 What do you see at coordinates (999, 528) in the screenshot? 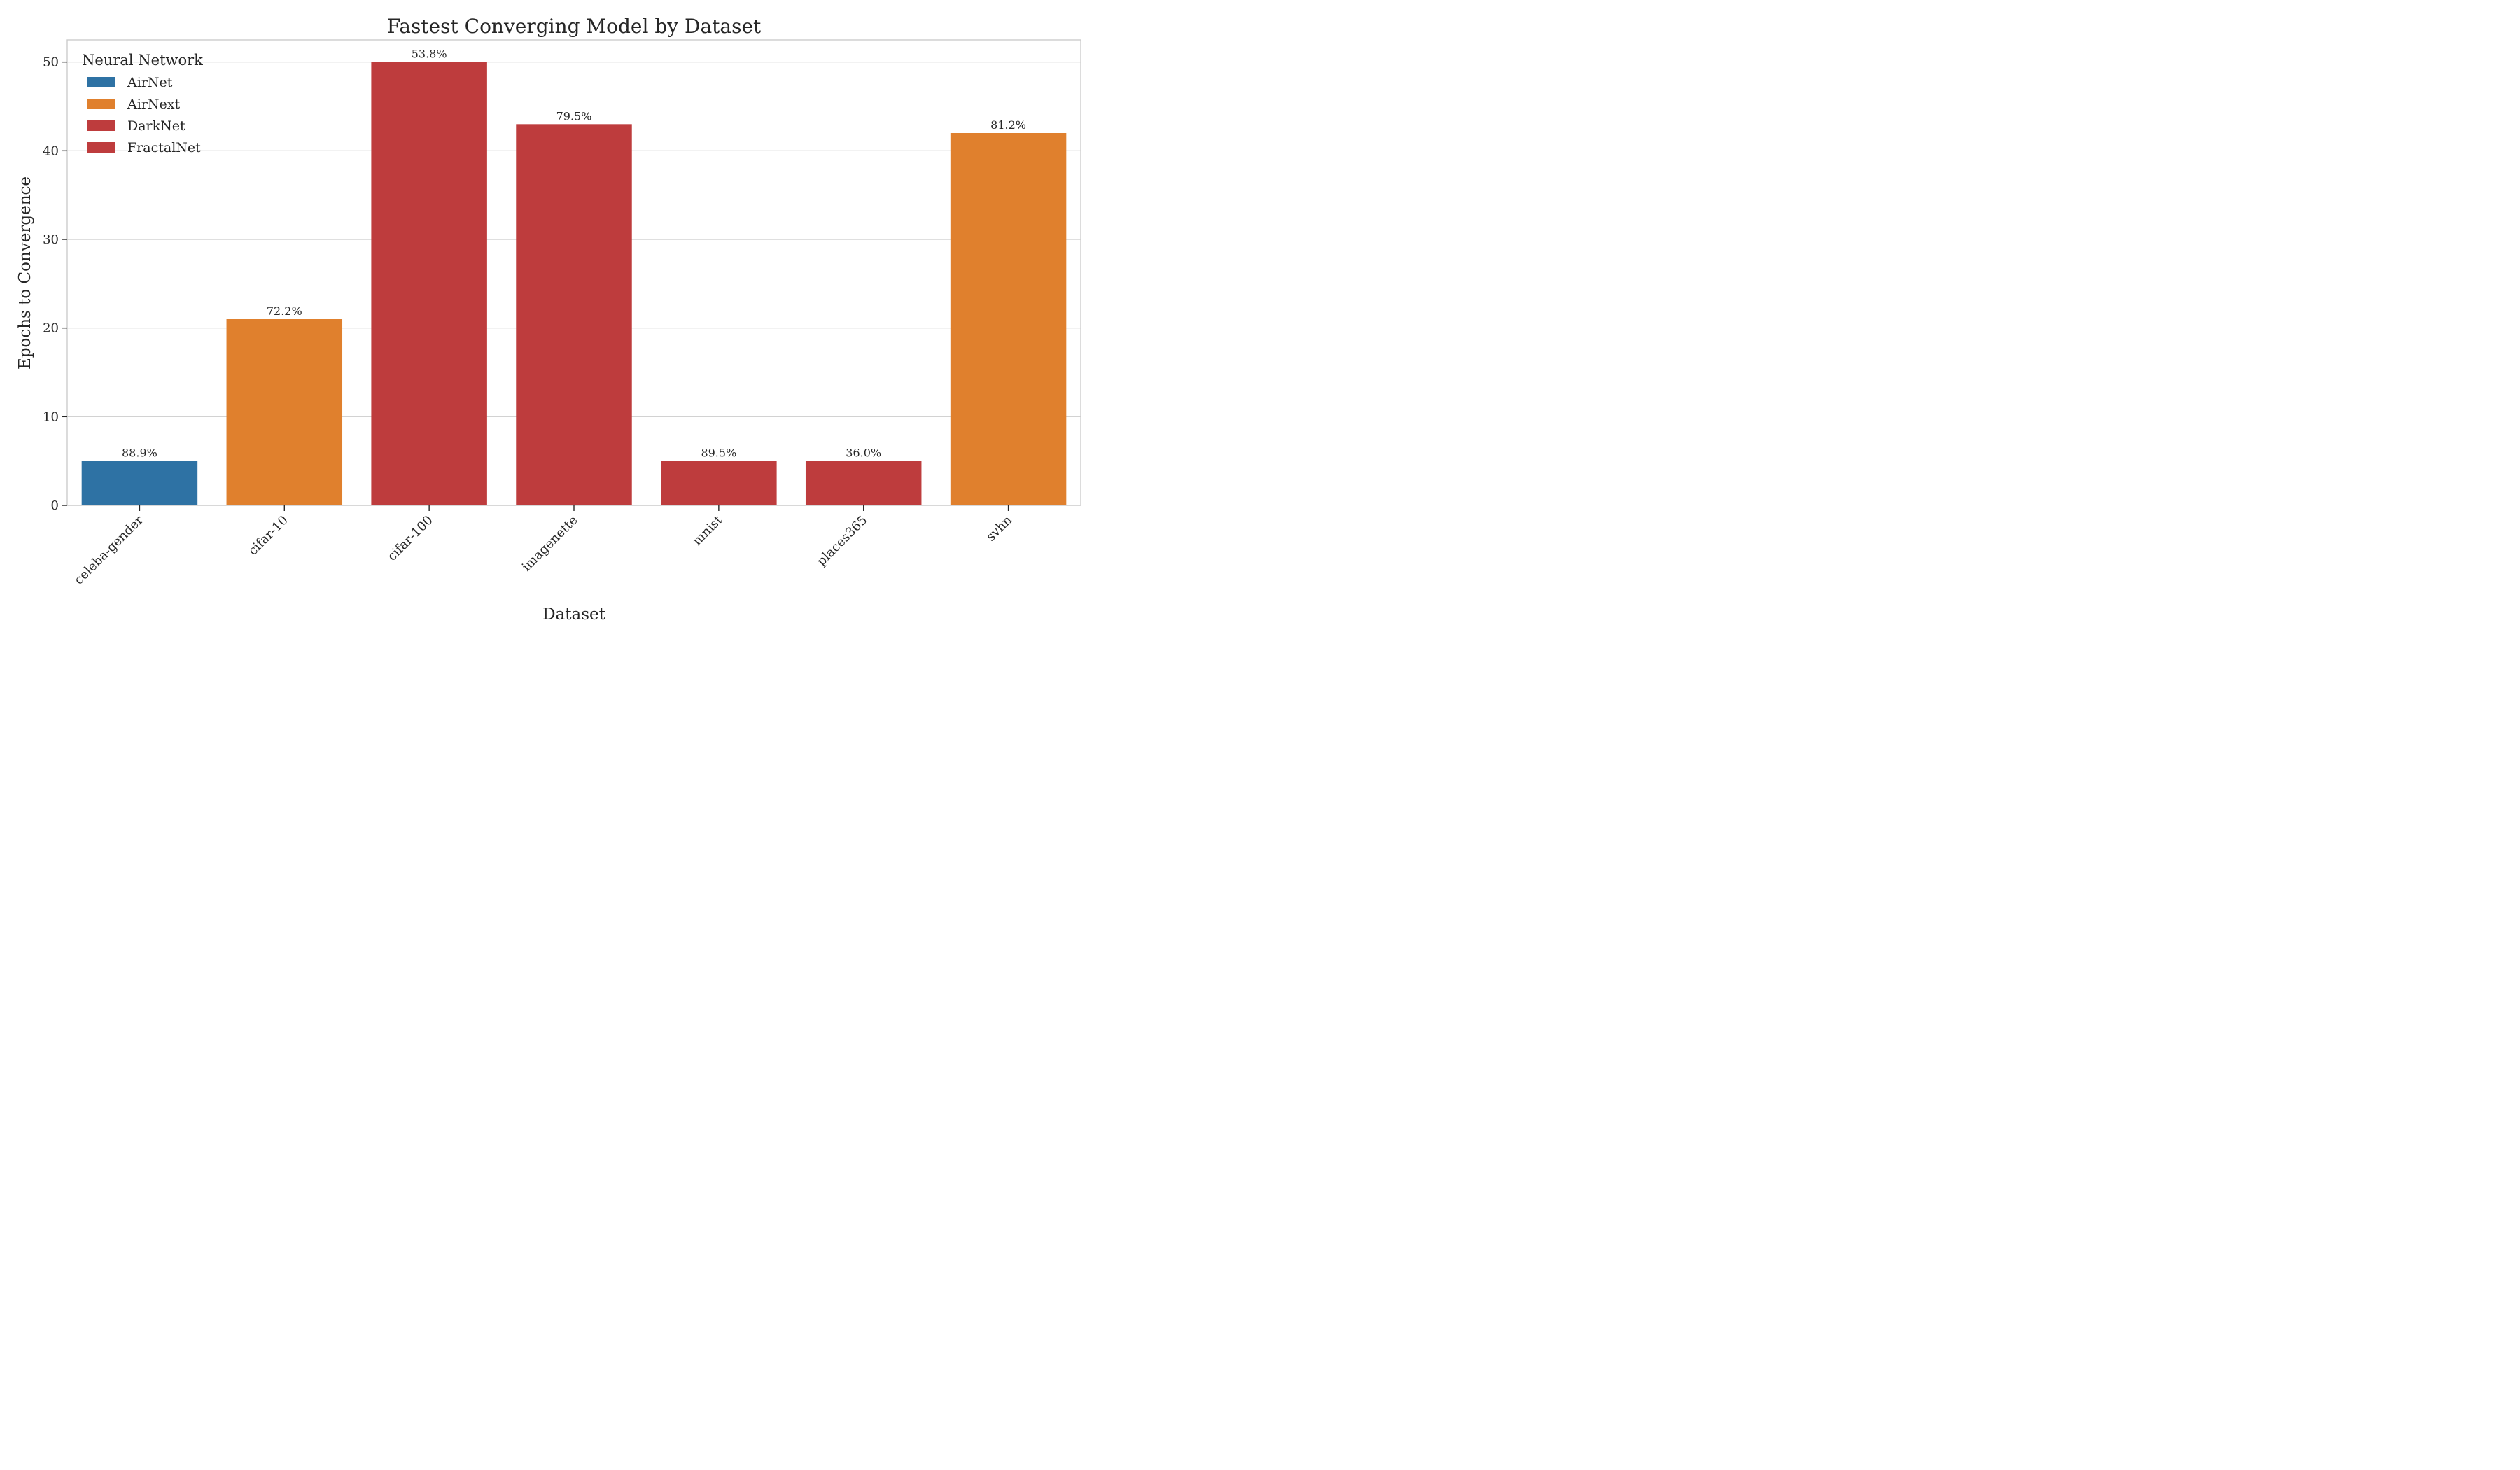
I see `x-tick-label-svhn: svhn` at bounding box center [999, 528].